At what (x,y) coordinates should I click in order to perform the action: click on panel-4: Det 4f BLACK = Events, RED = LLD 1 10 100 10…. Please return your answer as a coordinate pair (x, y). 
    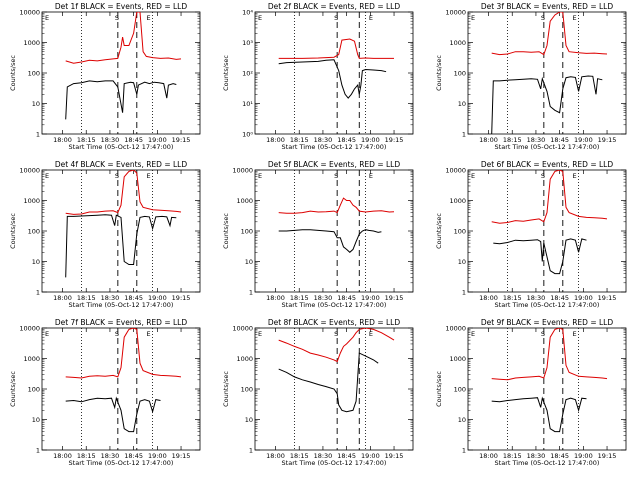
    Looking at the image, I should click on (105, 234).